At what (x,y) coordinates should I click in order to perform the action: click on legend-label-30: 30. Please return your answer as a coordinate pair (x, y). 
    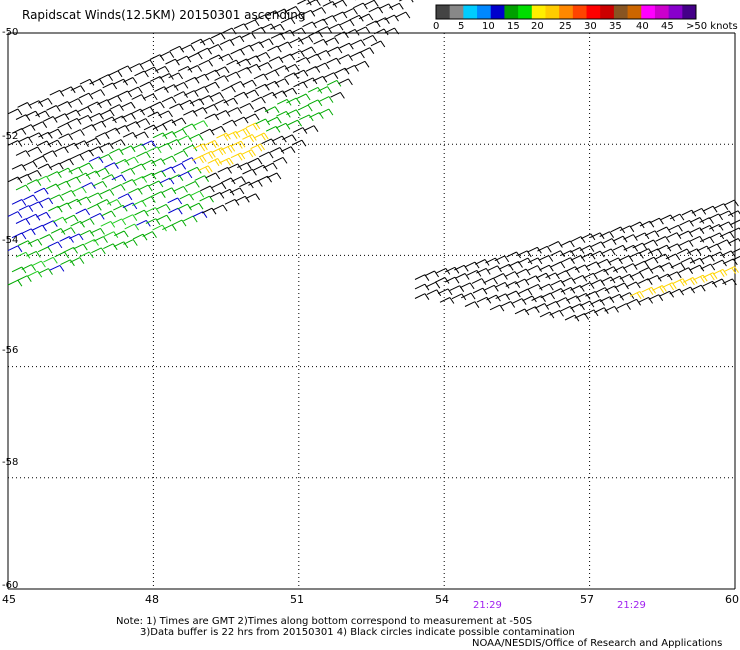
    Looking at the image, I should click on (590, 26).